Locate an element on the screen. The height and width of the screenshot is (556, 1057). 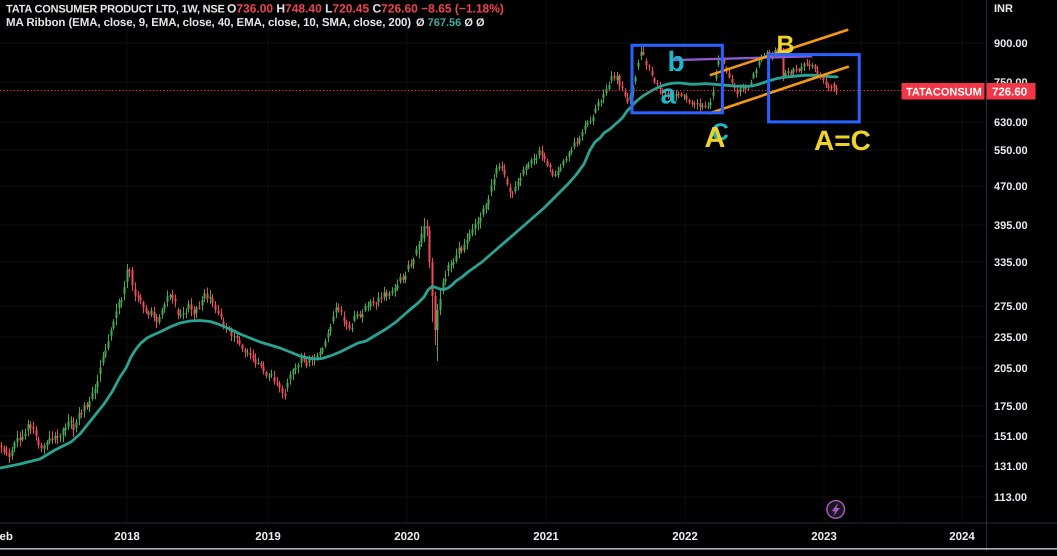
svg-text: 2023 is located at coordinates (824, 537).